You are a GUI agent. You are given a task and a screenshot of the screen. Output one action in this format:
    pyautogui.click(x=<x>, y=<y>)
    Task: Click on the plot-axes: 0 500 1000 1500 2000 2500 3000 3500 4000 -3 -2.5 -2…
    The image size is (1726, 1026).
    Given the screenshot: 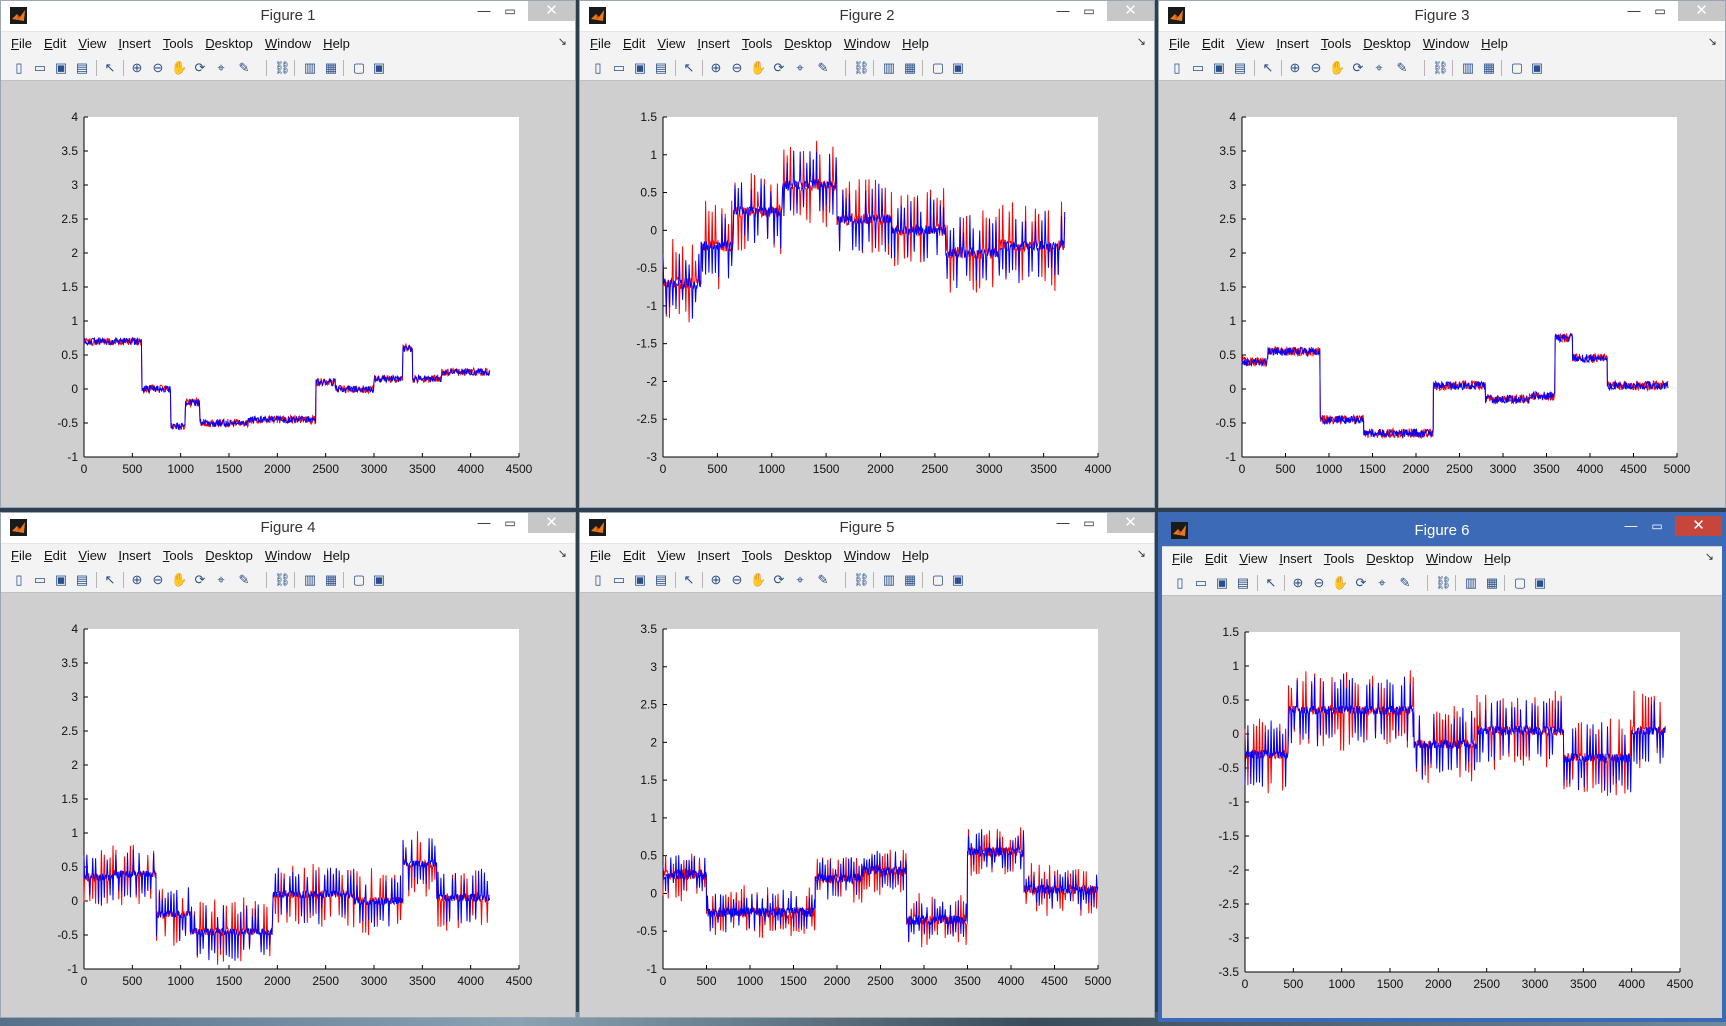 What is the action you would take?
    pyautogui.click(x=867, y=294)
    